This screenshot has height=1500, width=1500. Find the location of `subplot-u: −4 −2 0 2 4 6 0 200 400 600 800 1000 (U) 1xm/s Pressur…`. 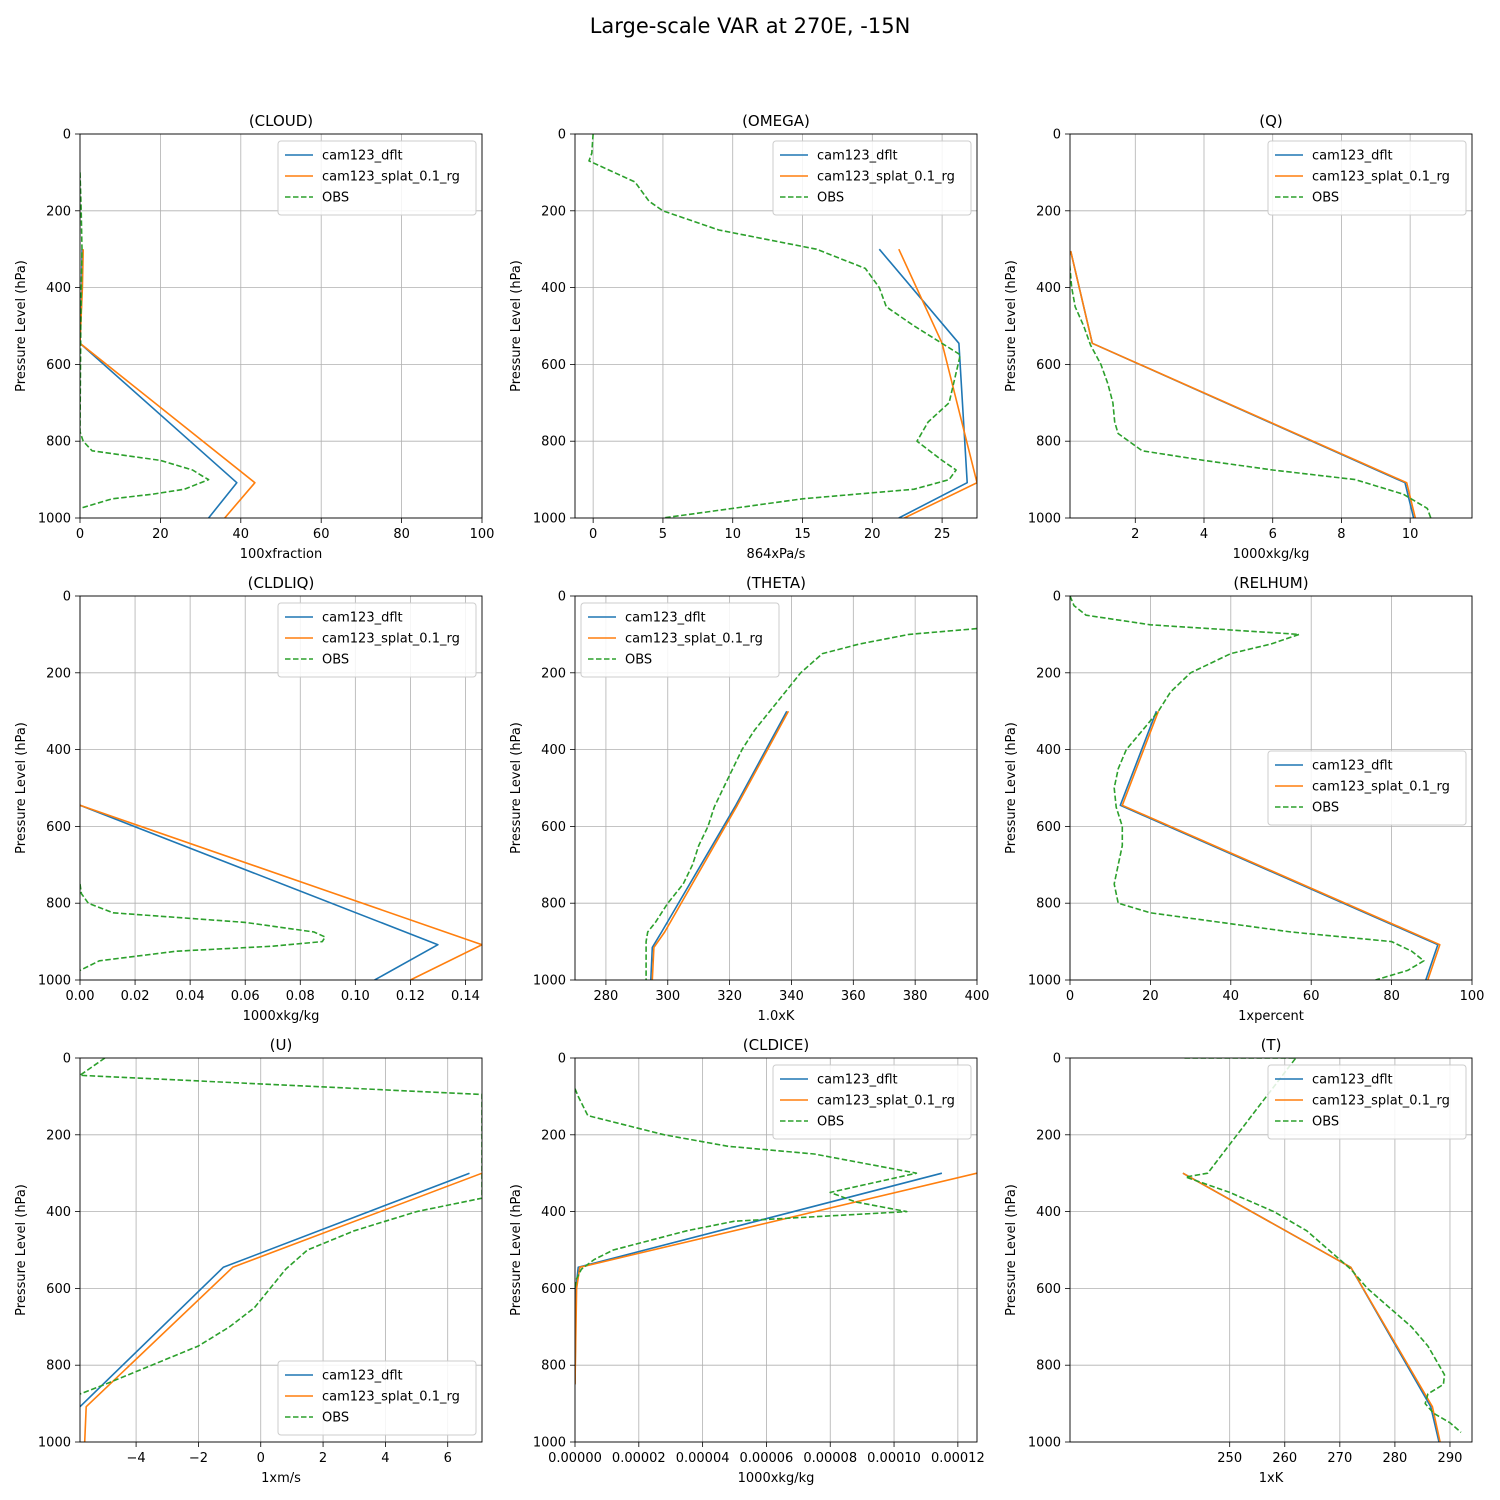

subplot-u: −4 −2 0 2 4 6 0 200 400 600 800 1000 (U) 1xm/s Pressur… is located at coordinates (248, 1261).